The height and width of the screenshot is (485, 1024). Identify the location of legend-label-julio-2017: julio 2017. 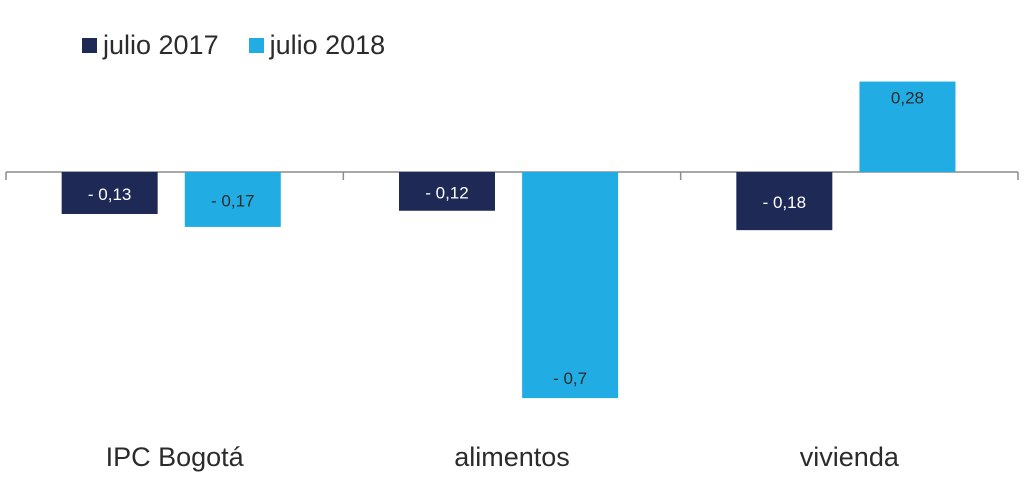
(161, 45).